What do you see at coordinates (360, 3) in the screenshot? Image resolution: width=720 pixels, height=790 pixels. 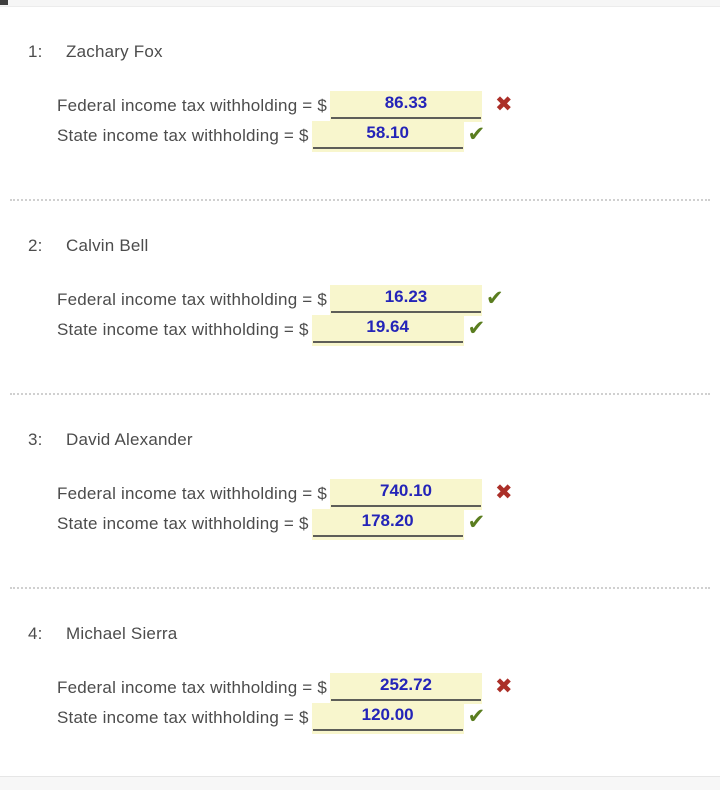 I see `top-page-edge` at bounding box center [360, 3].